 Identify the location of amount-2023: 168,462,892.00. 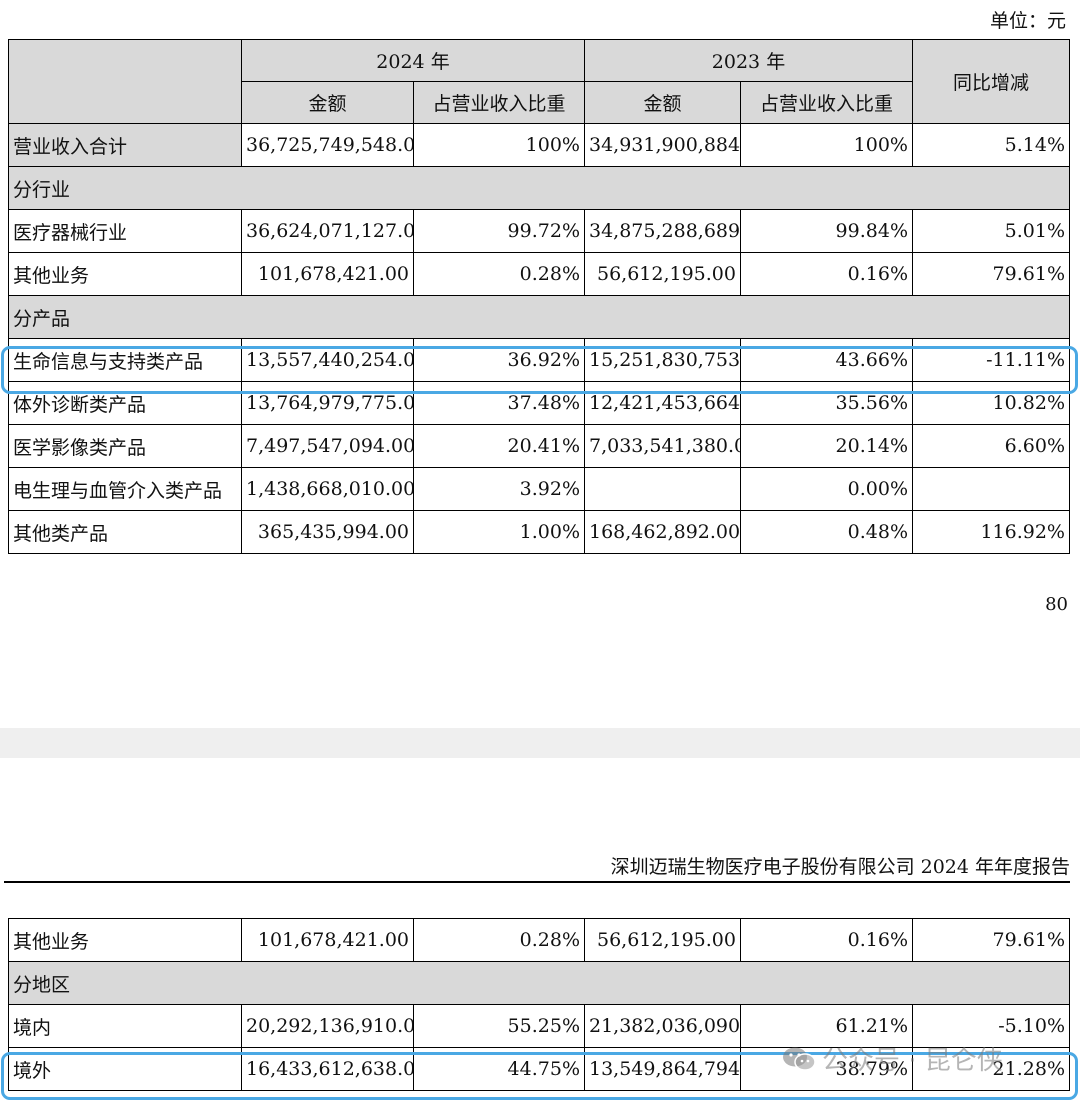
(662, 532).